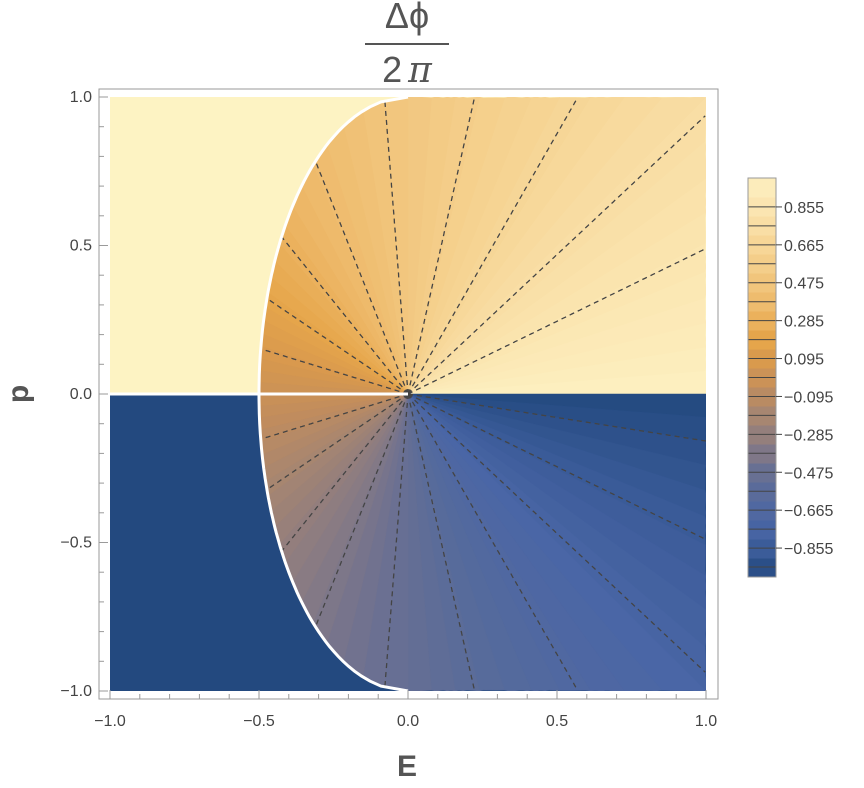  What do you see at coordinates (420, 70) in the screenshot?
I see `title-denominator-symbol: π` at bounding box center [420, 70].